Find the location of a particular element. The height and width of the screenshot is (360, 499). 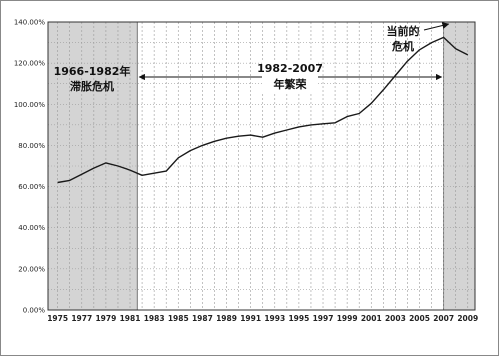

x-tick-label: 1997 is located at coordinates (323, 318).